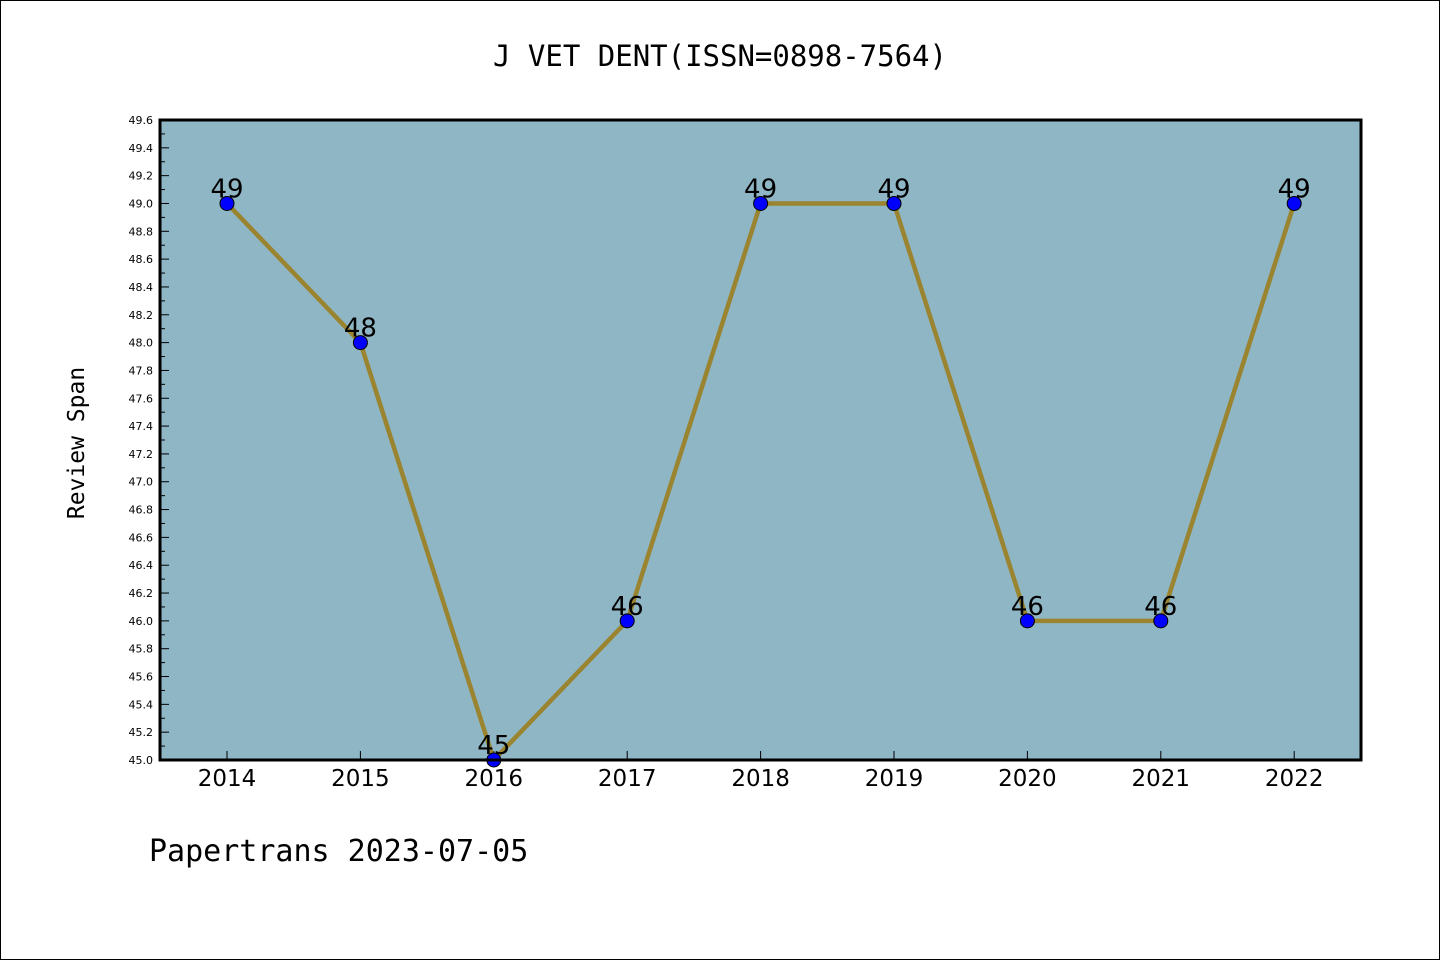  What do you see at coordinates (141, 649) in the screenshot?
I see `y-tick-label: 45.8` at bounding box center [141, 649].